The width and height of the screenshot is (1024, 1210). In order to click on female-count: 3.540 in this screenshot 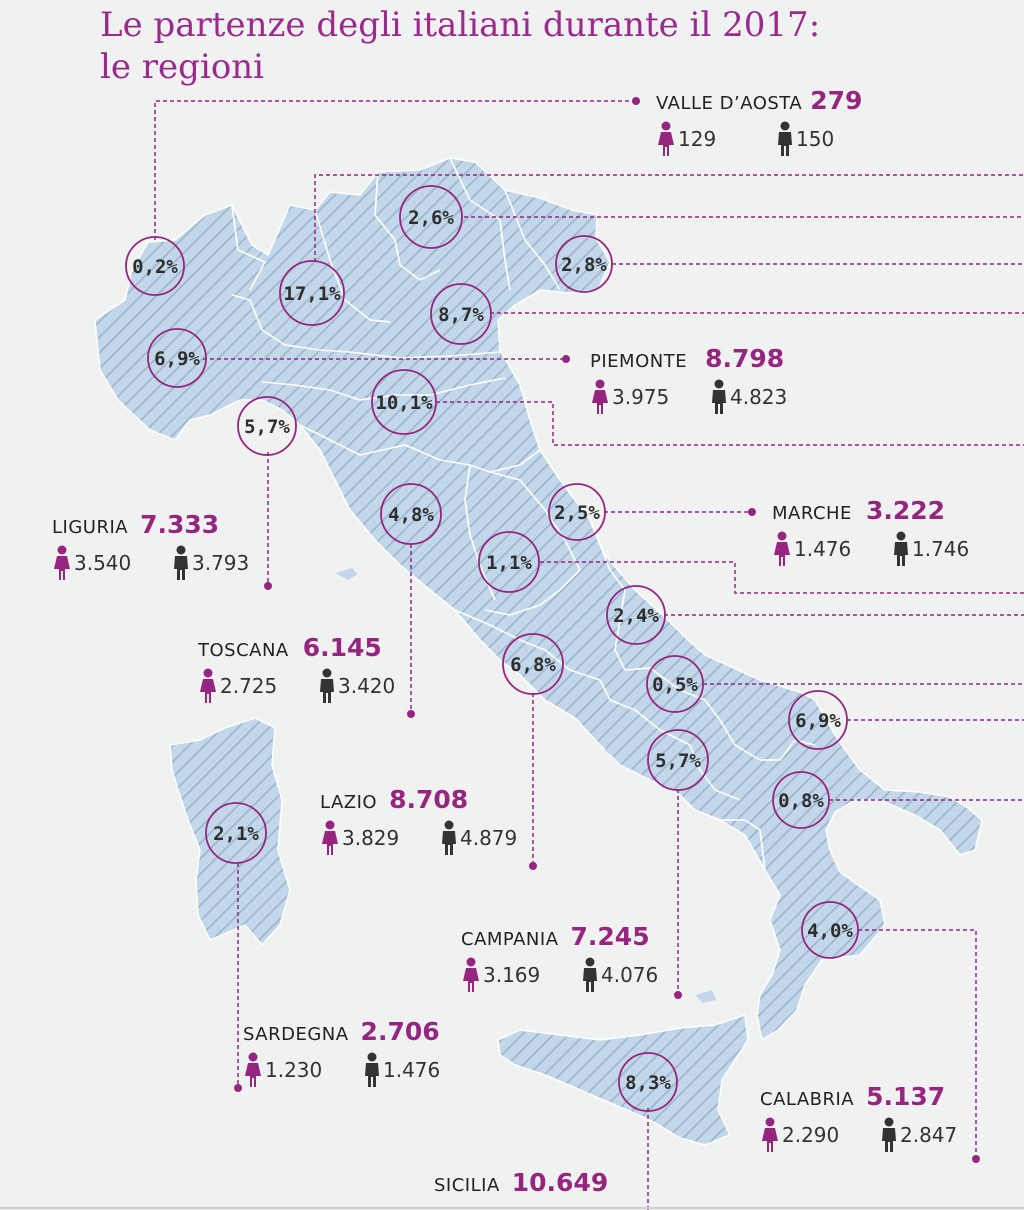, I will do `click(103, 563)`.